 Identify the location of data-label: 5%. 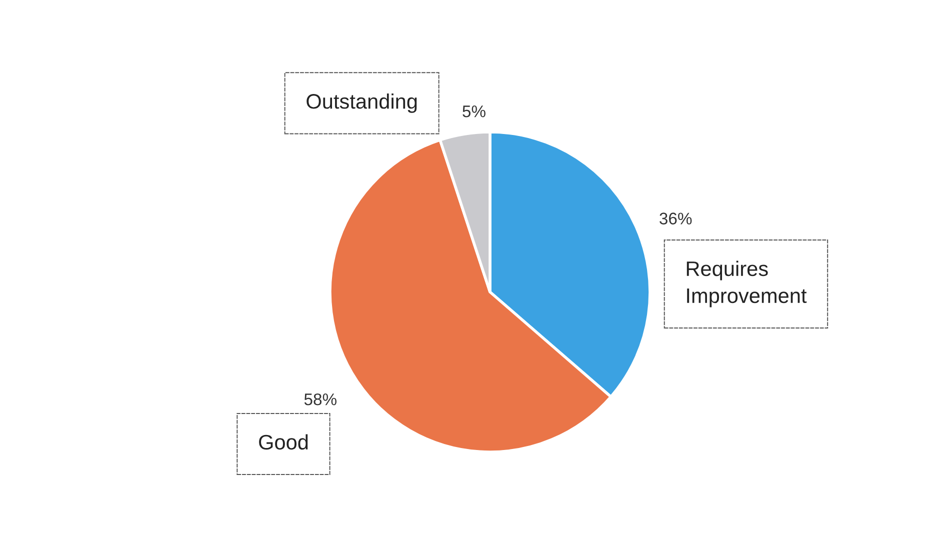
(474, 112).